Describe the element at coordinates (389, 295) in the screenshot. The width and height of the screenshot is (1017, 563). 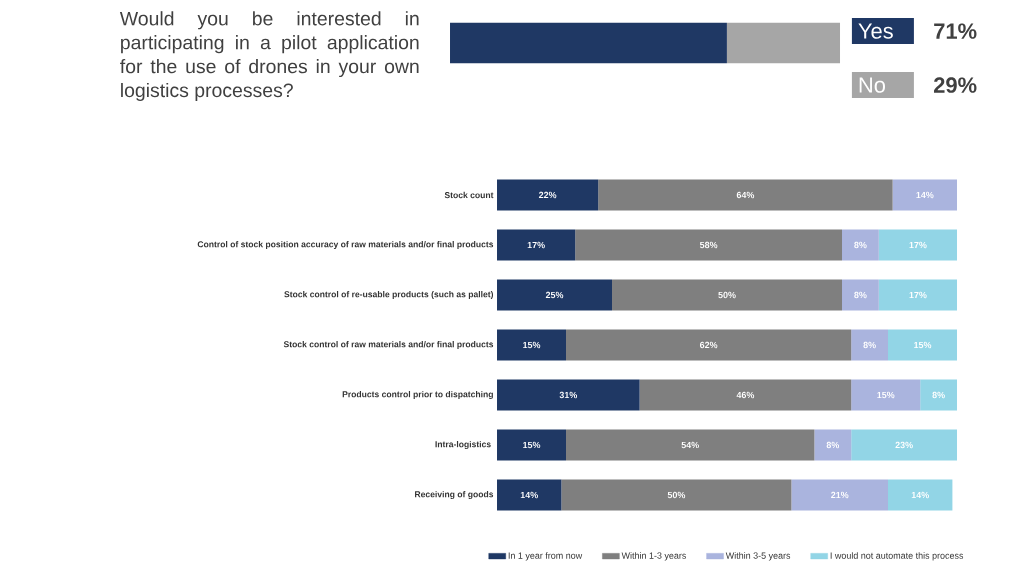
I see `y-tick-label: Stock control of re-usable products (such as pallet)` at that location.